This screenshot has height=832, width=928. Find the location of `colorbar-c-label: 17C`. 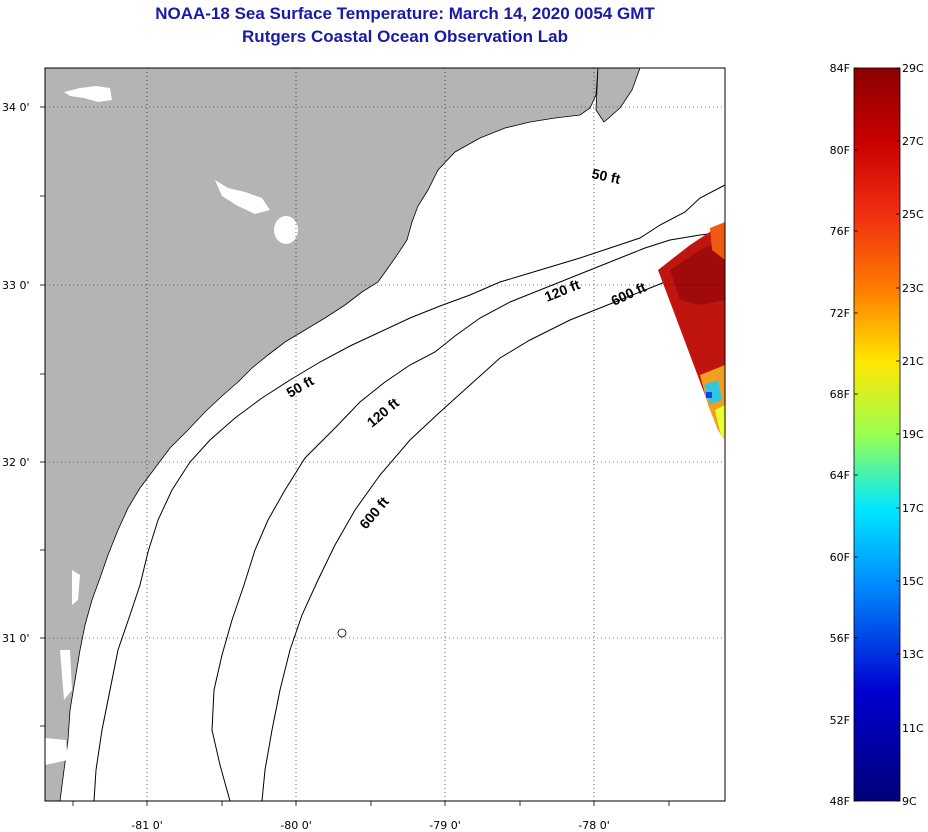

colorbar-c-label: 17C is located at coordinates (913, 508).